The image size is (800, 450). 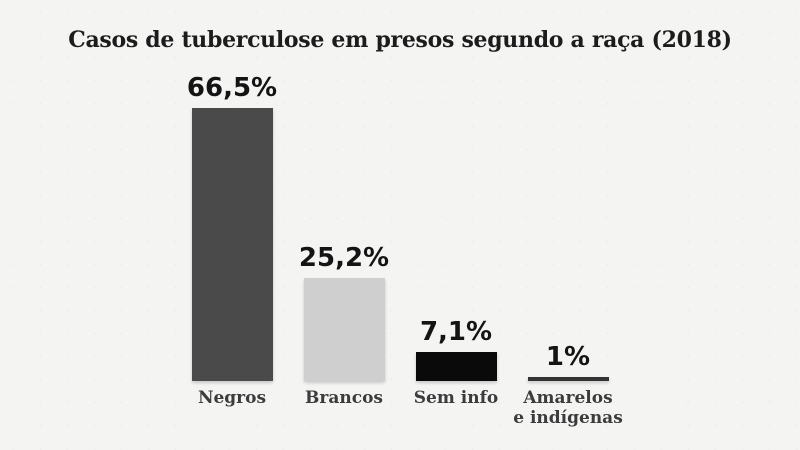 What do you see at coordinates (232, 398) in the screenshot?
I see `category-label-negros: Negros` at bounding box center [232, 398].